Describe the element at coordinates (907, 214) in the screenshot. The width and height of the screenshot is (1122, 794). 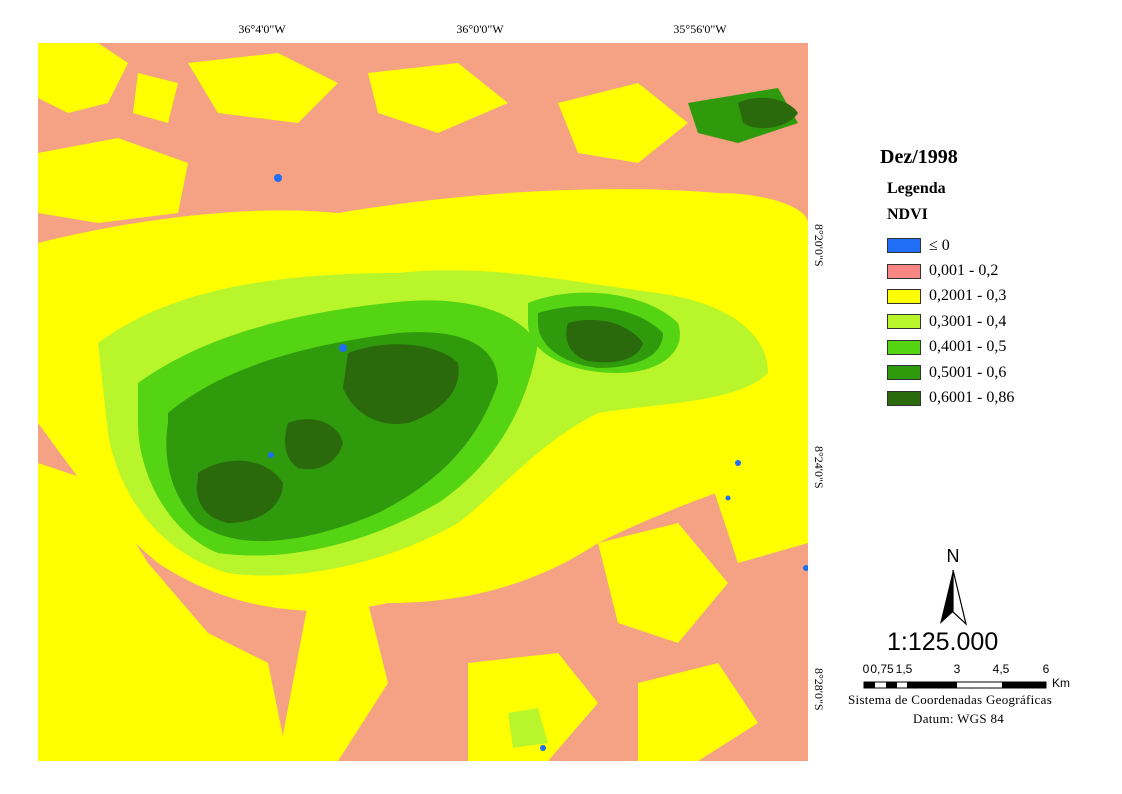
I see `legend-field-name: NDVI` at that location.